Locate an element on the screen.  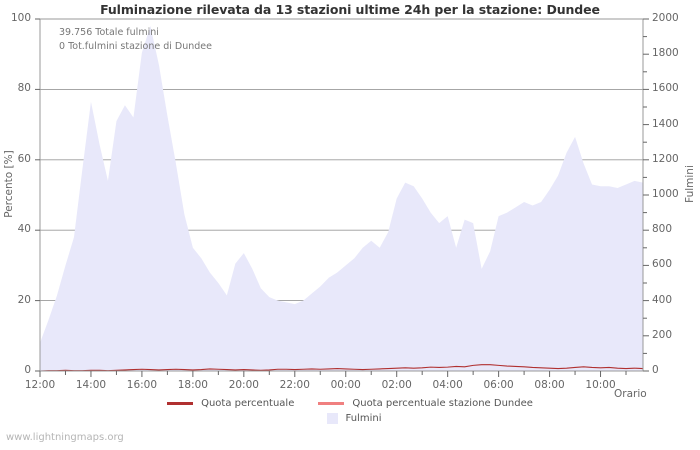
x-axis-tick-label: 14:00 is located at coordinates (91, 385).